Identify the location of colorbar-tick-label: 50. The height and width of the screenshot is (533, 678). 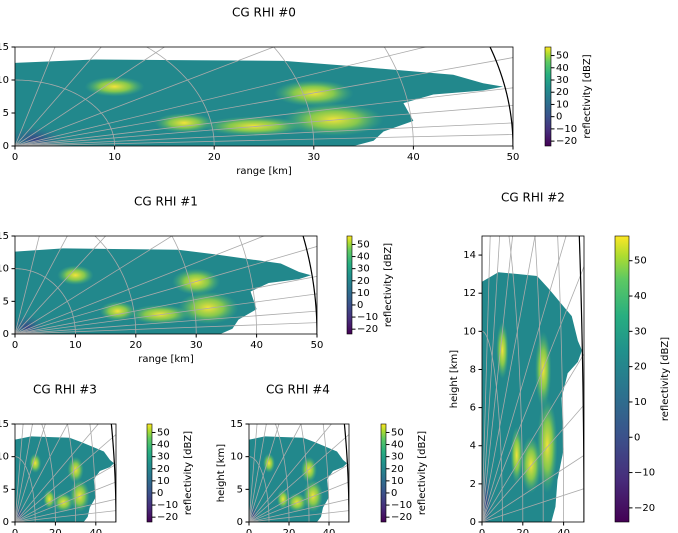
(363, 244).